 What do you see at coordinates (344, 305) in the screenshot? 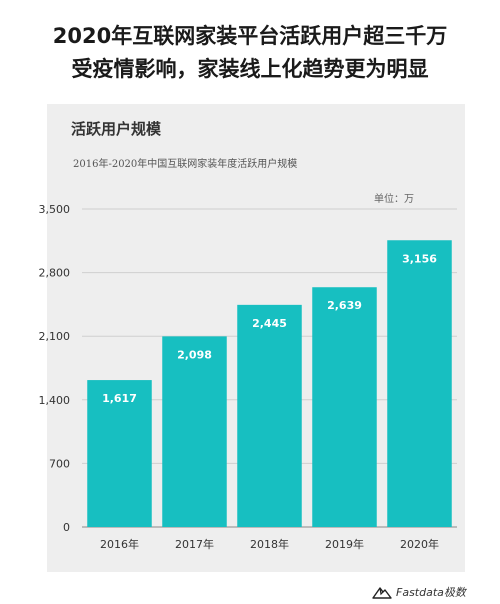
I see `bar-value-label: 2,639` at bounding box center [344, 305].